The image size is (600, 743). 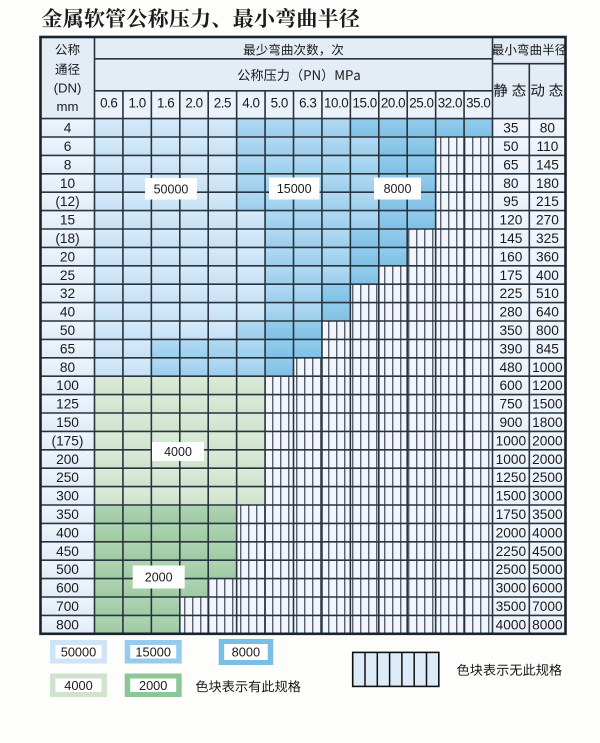 What do you see at coordinates (67, 385) in the screenshot?
I see `svg-text: 100` at bounding box center [67, 385].